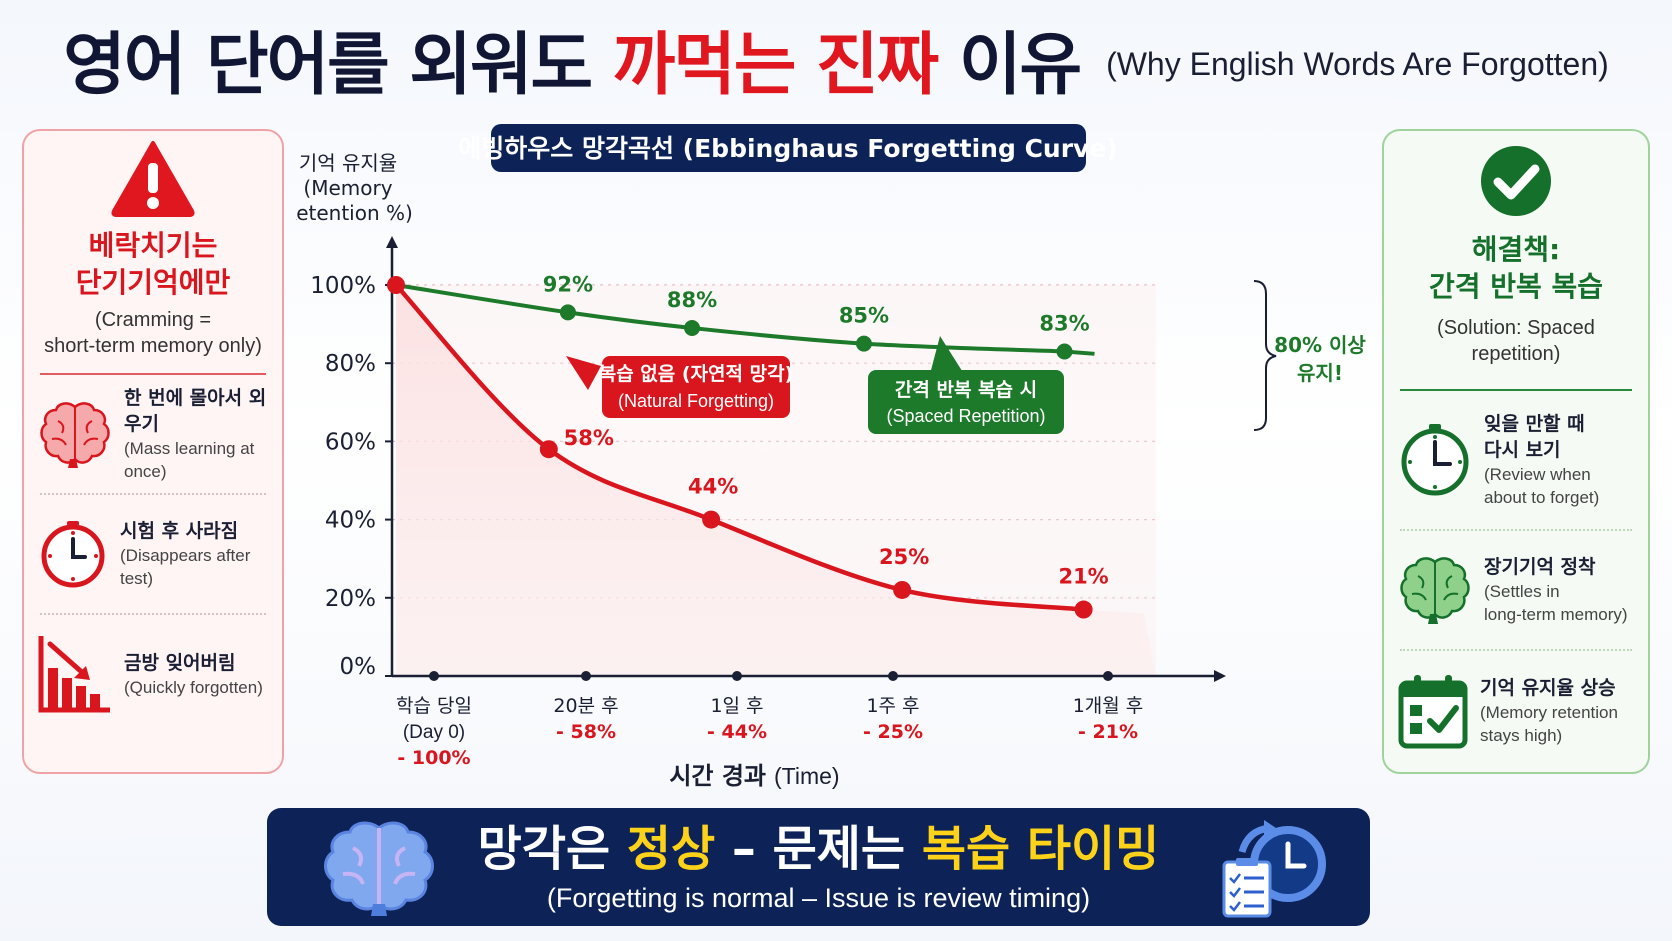  What do you see at coordinates (966, 402) in the screenshot?
I see `callout-spaced-bg` at bounding box center [966, 402].